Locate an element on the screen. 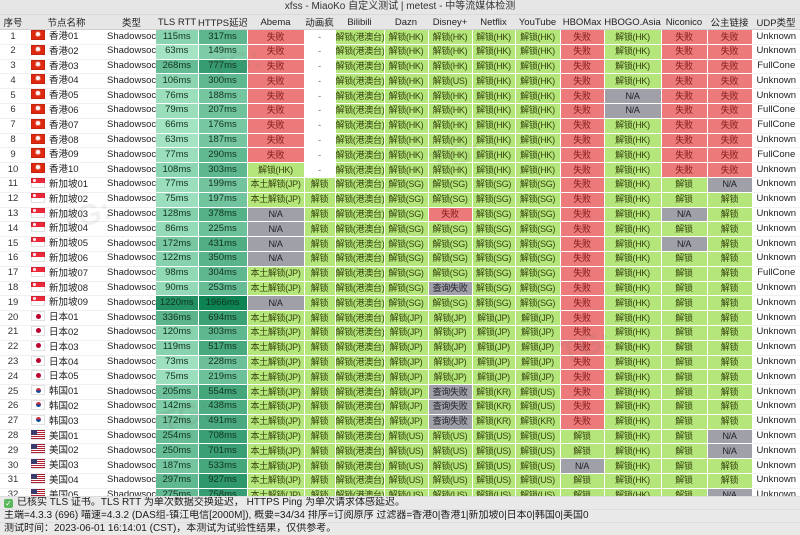  node-name-cell: 香港09 is located at coordinates (66, 155).